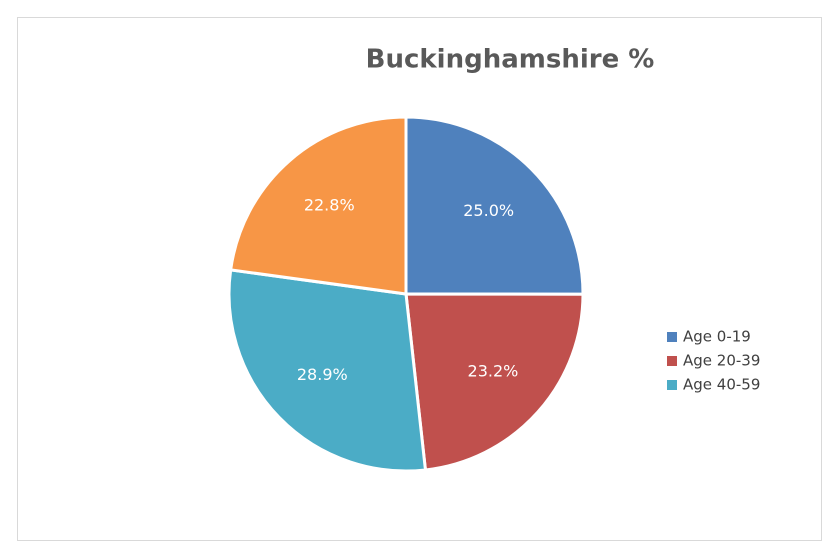 This screenshot has height=542, width=823. Describe the element at coordinates (717, 337) in the screenshot. I see `legend-label: Age 0-19` at that location.